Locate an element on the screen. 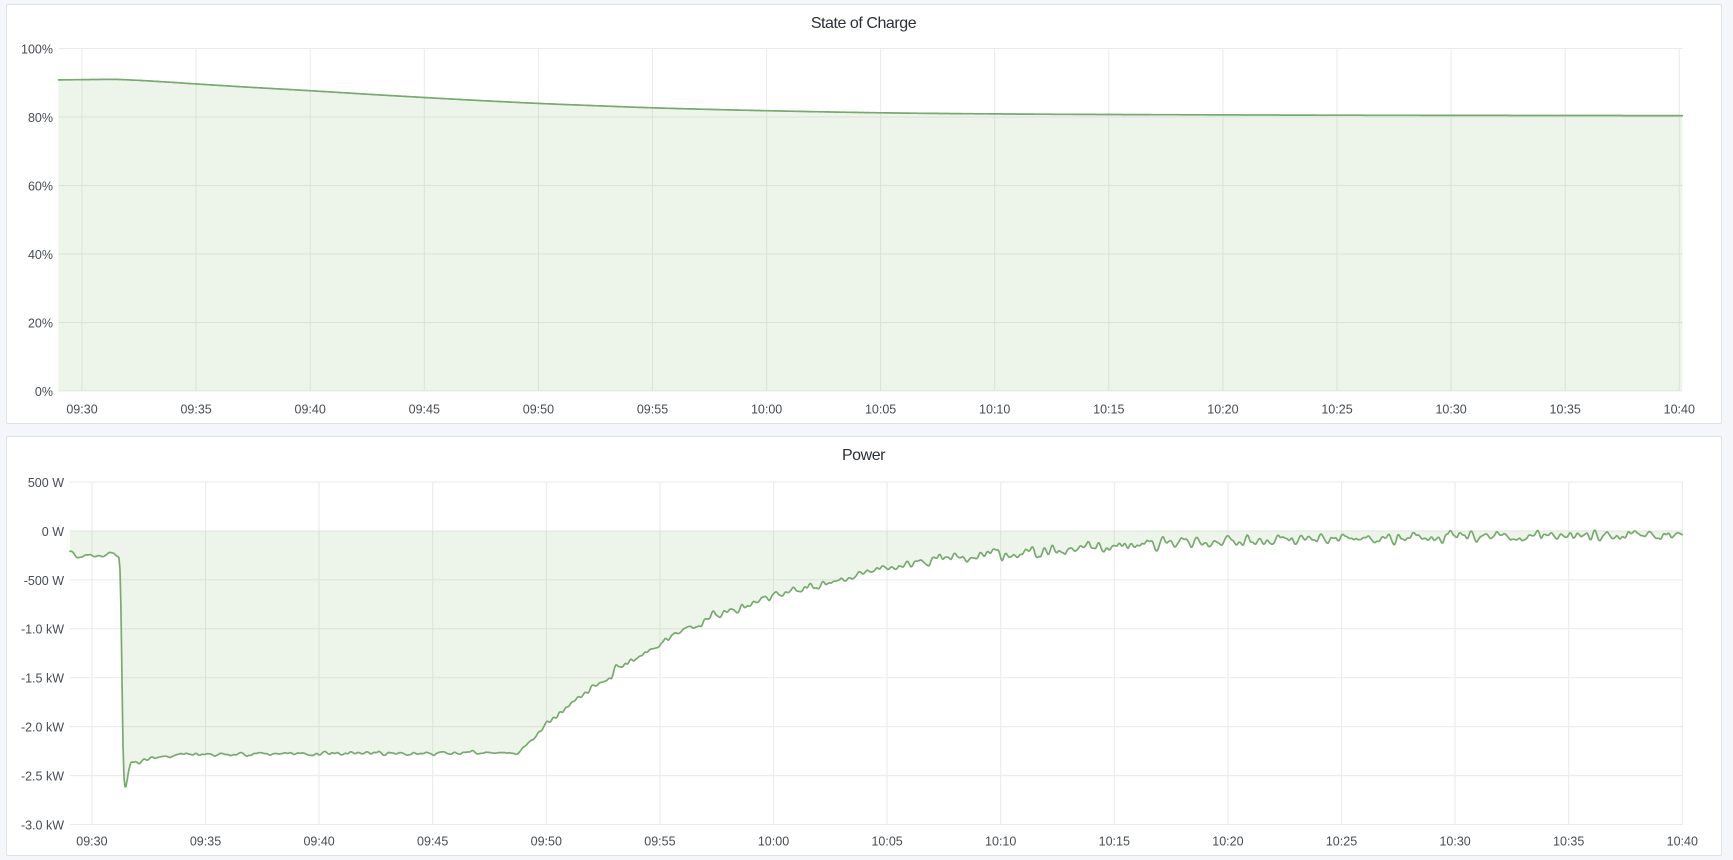 This screenshot has height=860, width=1733. svg-text: -1.0 kW is located at coordinates (42, 630).